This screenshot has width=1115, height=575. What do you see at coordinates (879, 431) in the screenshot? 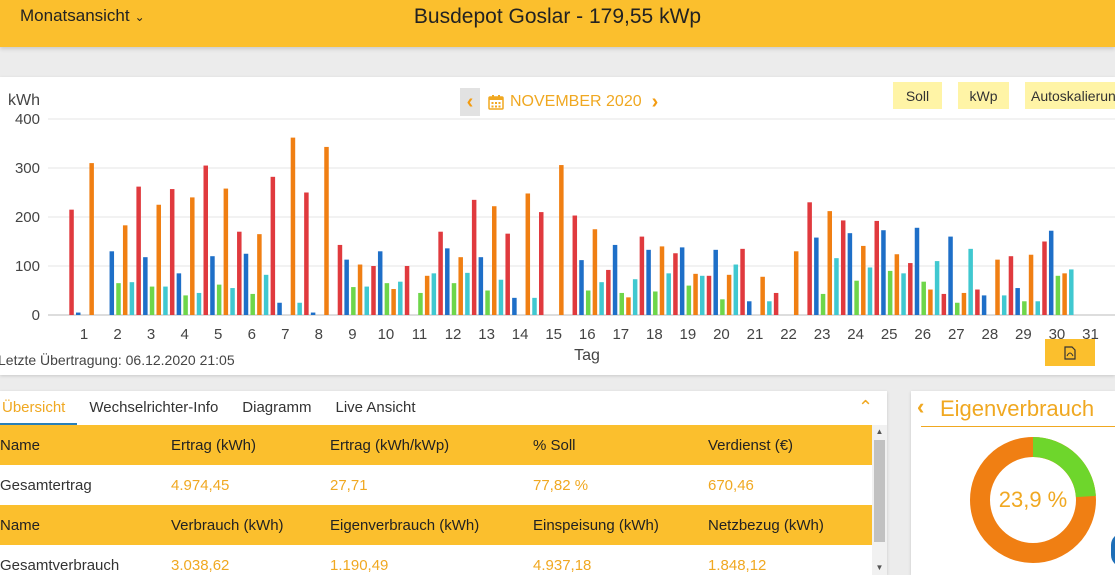
I see `scroll-up-icon: ▲` at bounding box center [879, 431].